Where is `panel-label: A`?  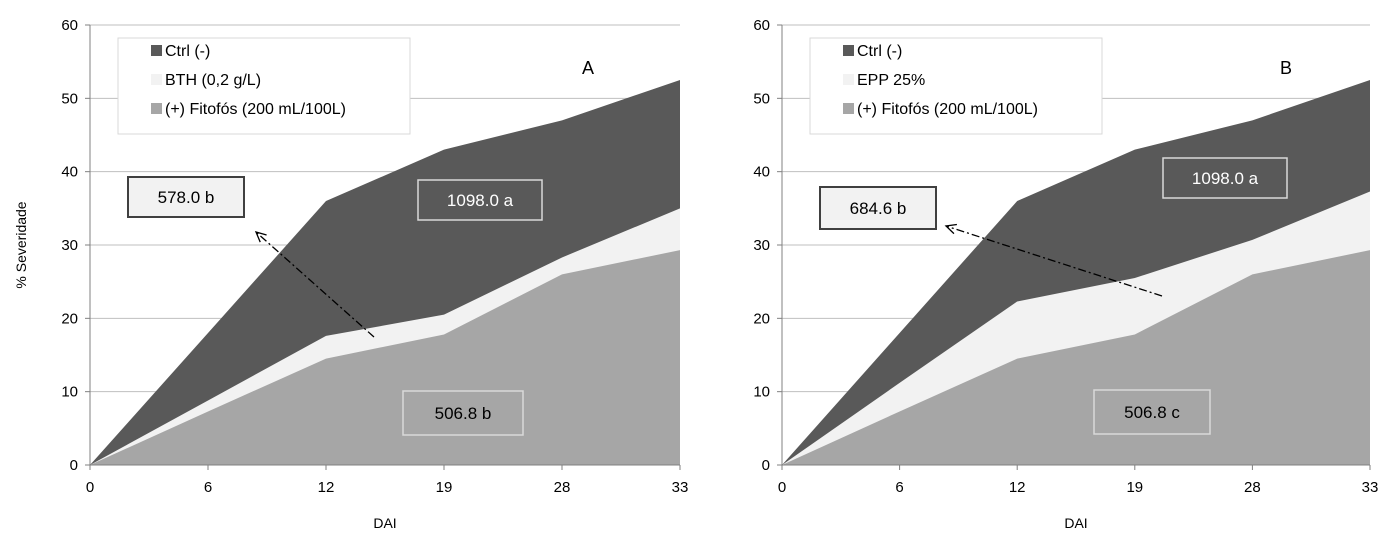 panel-label: A is located at coordinates (588, 68).